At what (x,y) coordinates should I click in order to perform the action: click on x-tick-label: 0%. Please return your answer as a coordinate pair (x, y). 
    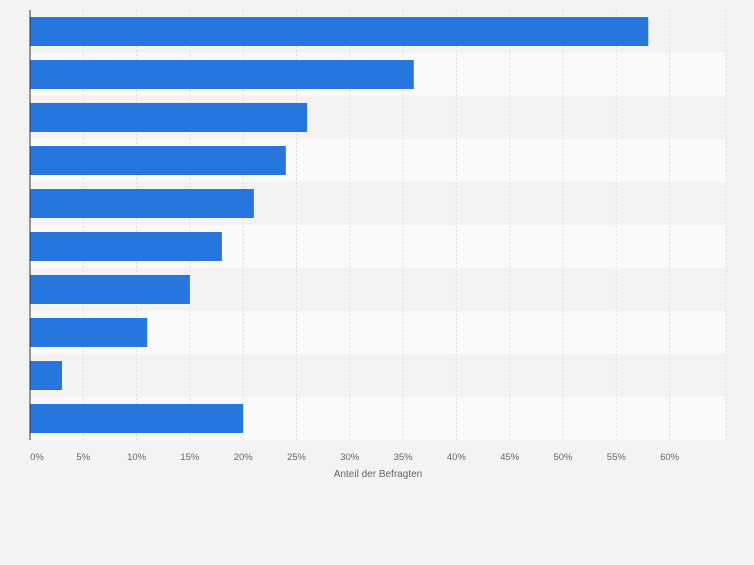
    Looking at the image, I should click on (37, 457).